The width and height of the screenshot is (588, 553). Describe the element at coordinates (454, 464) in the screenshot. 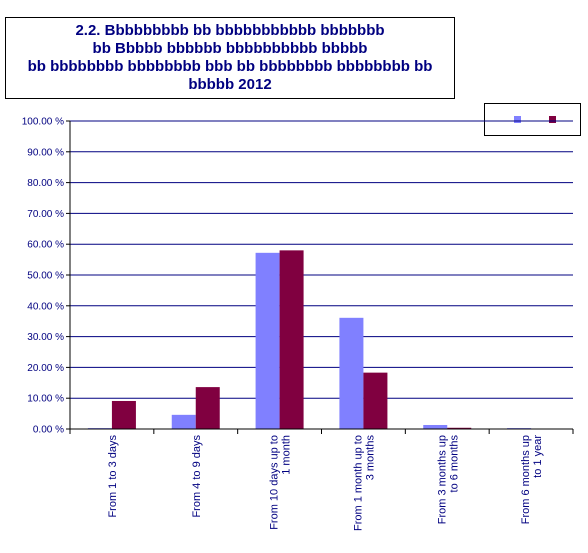

I see `category-label-line: to 6 months` at that location.